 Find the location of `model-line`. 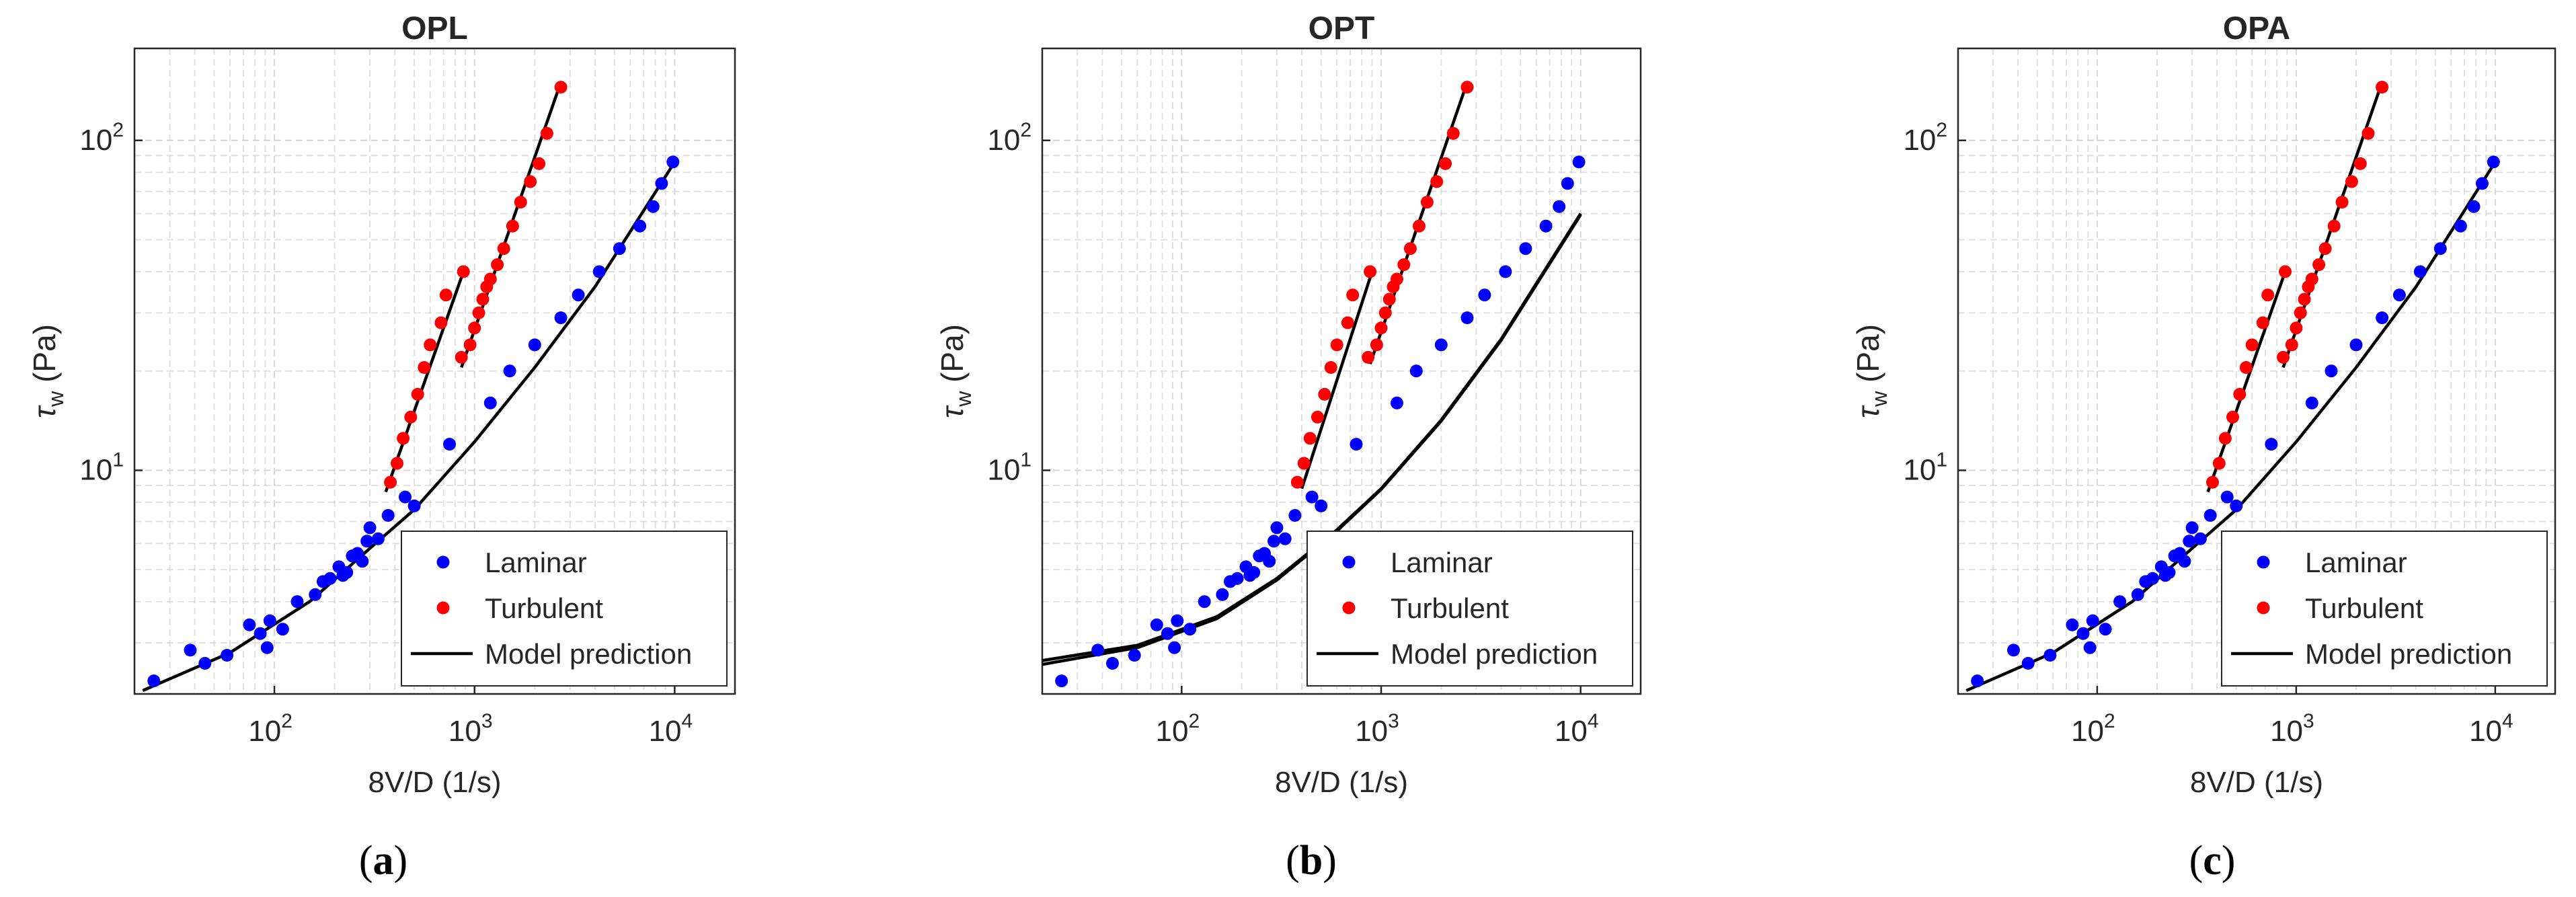

model-line is located at coordinates (425, 382).